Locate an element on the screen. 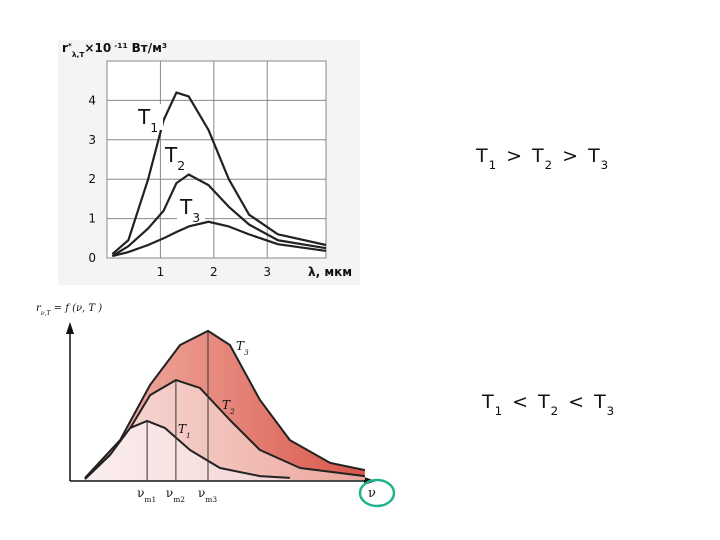 Image resolution: width=720 pixels, height=540 pixels. peak-label-part: m2 is located at coordinates (179, 499).